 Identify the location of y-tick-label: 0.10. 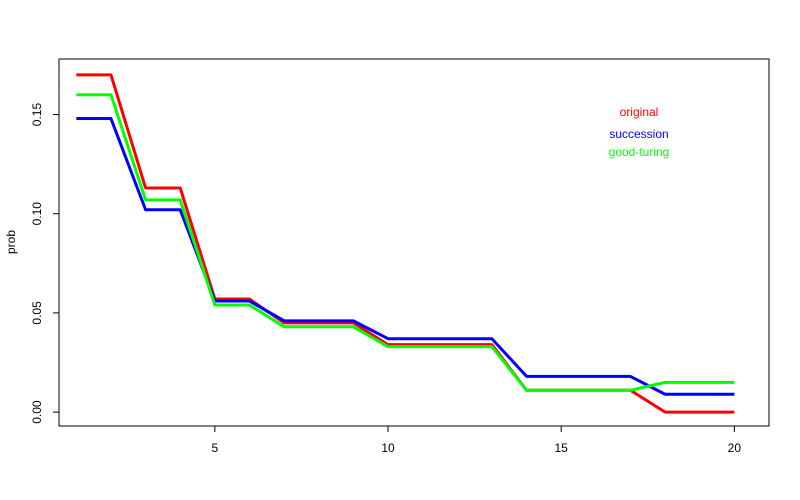
(37, 214).